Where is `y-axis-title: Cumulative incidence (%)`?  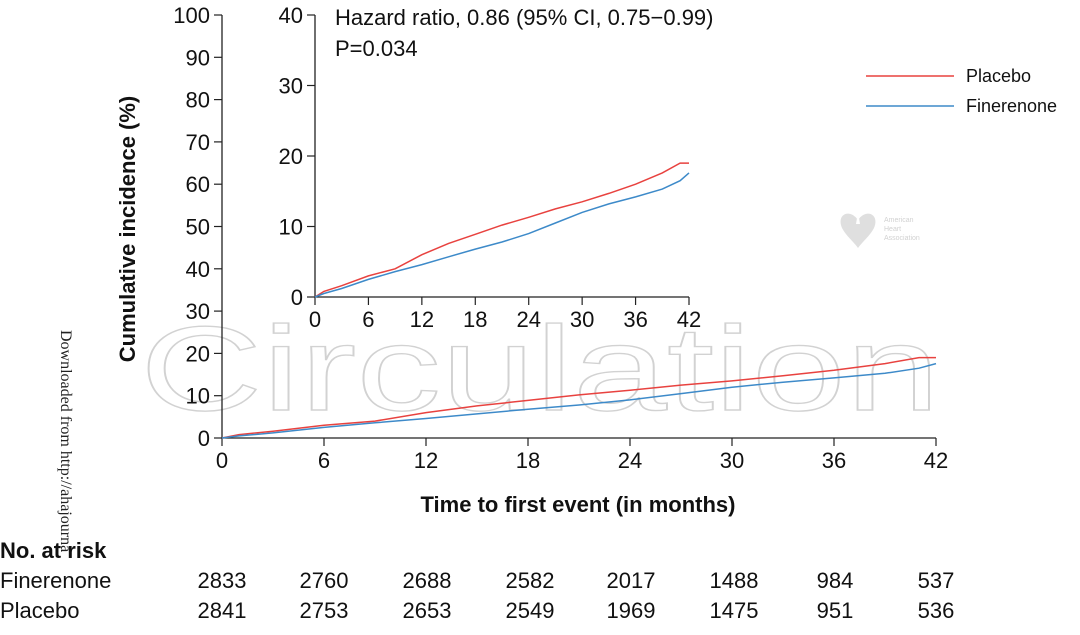
y-axis-title: Cumulative incidence (%) is located at coordinates (127, 229).